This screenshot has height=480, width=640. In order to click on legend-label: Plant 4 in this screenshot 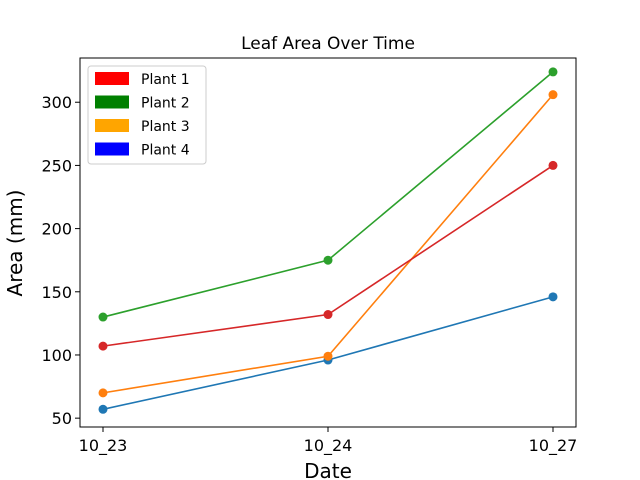, I will do `click(165, 151)`.